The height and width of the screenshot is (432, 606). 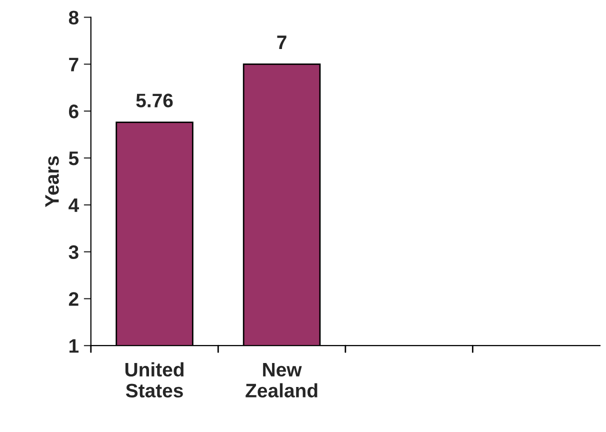 What do you see at coordinates (73, 111) in the screenshot?
I see `y-tick-label: 6` at bounding box center [73, 111].